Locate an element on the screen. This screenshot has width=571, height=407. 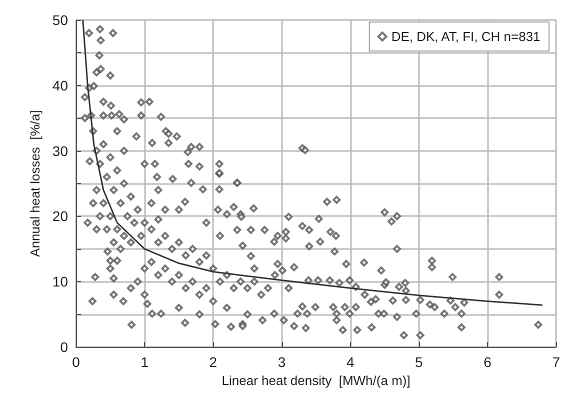
x-tick-label: 0 is located at coordinates (76, 362).